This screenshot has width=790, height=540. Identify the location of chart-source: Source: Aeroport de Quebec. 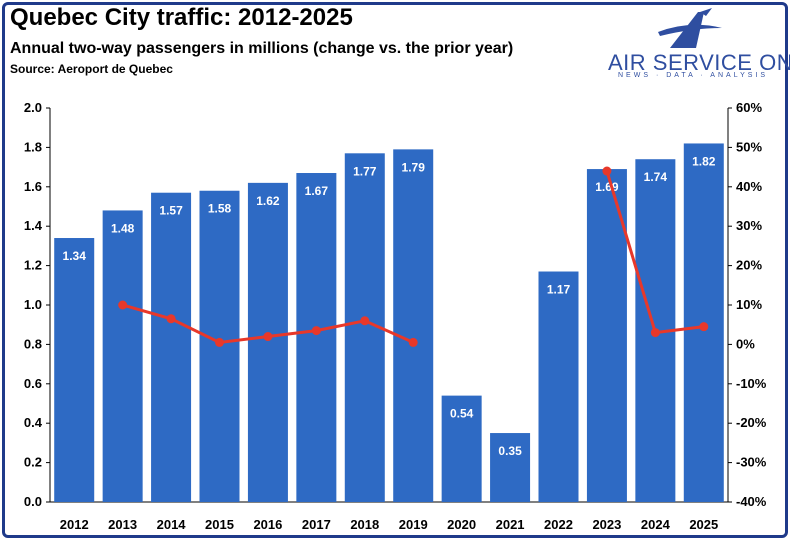
(91, 69).